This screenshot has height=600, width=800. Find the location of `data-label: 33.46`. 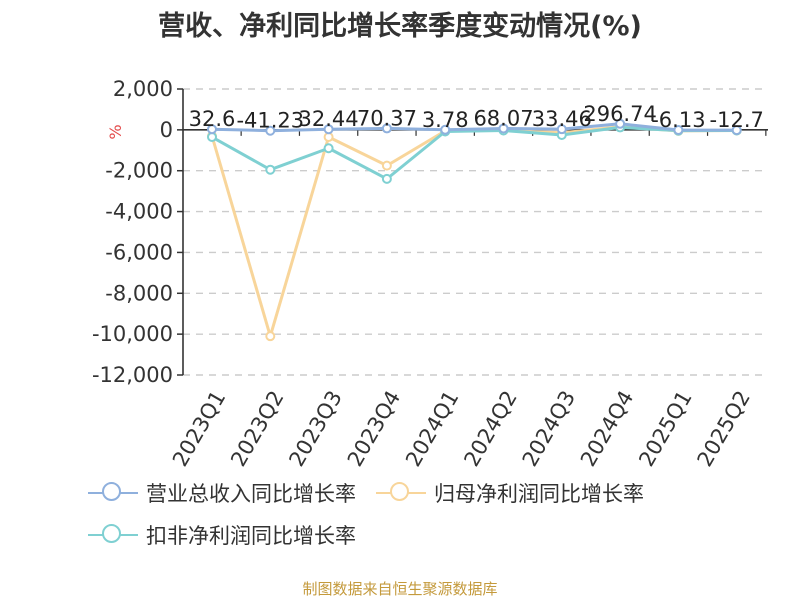

data-label: 33.46 is located at coordinates (562, 119).